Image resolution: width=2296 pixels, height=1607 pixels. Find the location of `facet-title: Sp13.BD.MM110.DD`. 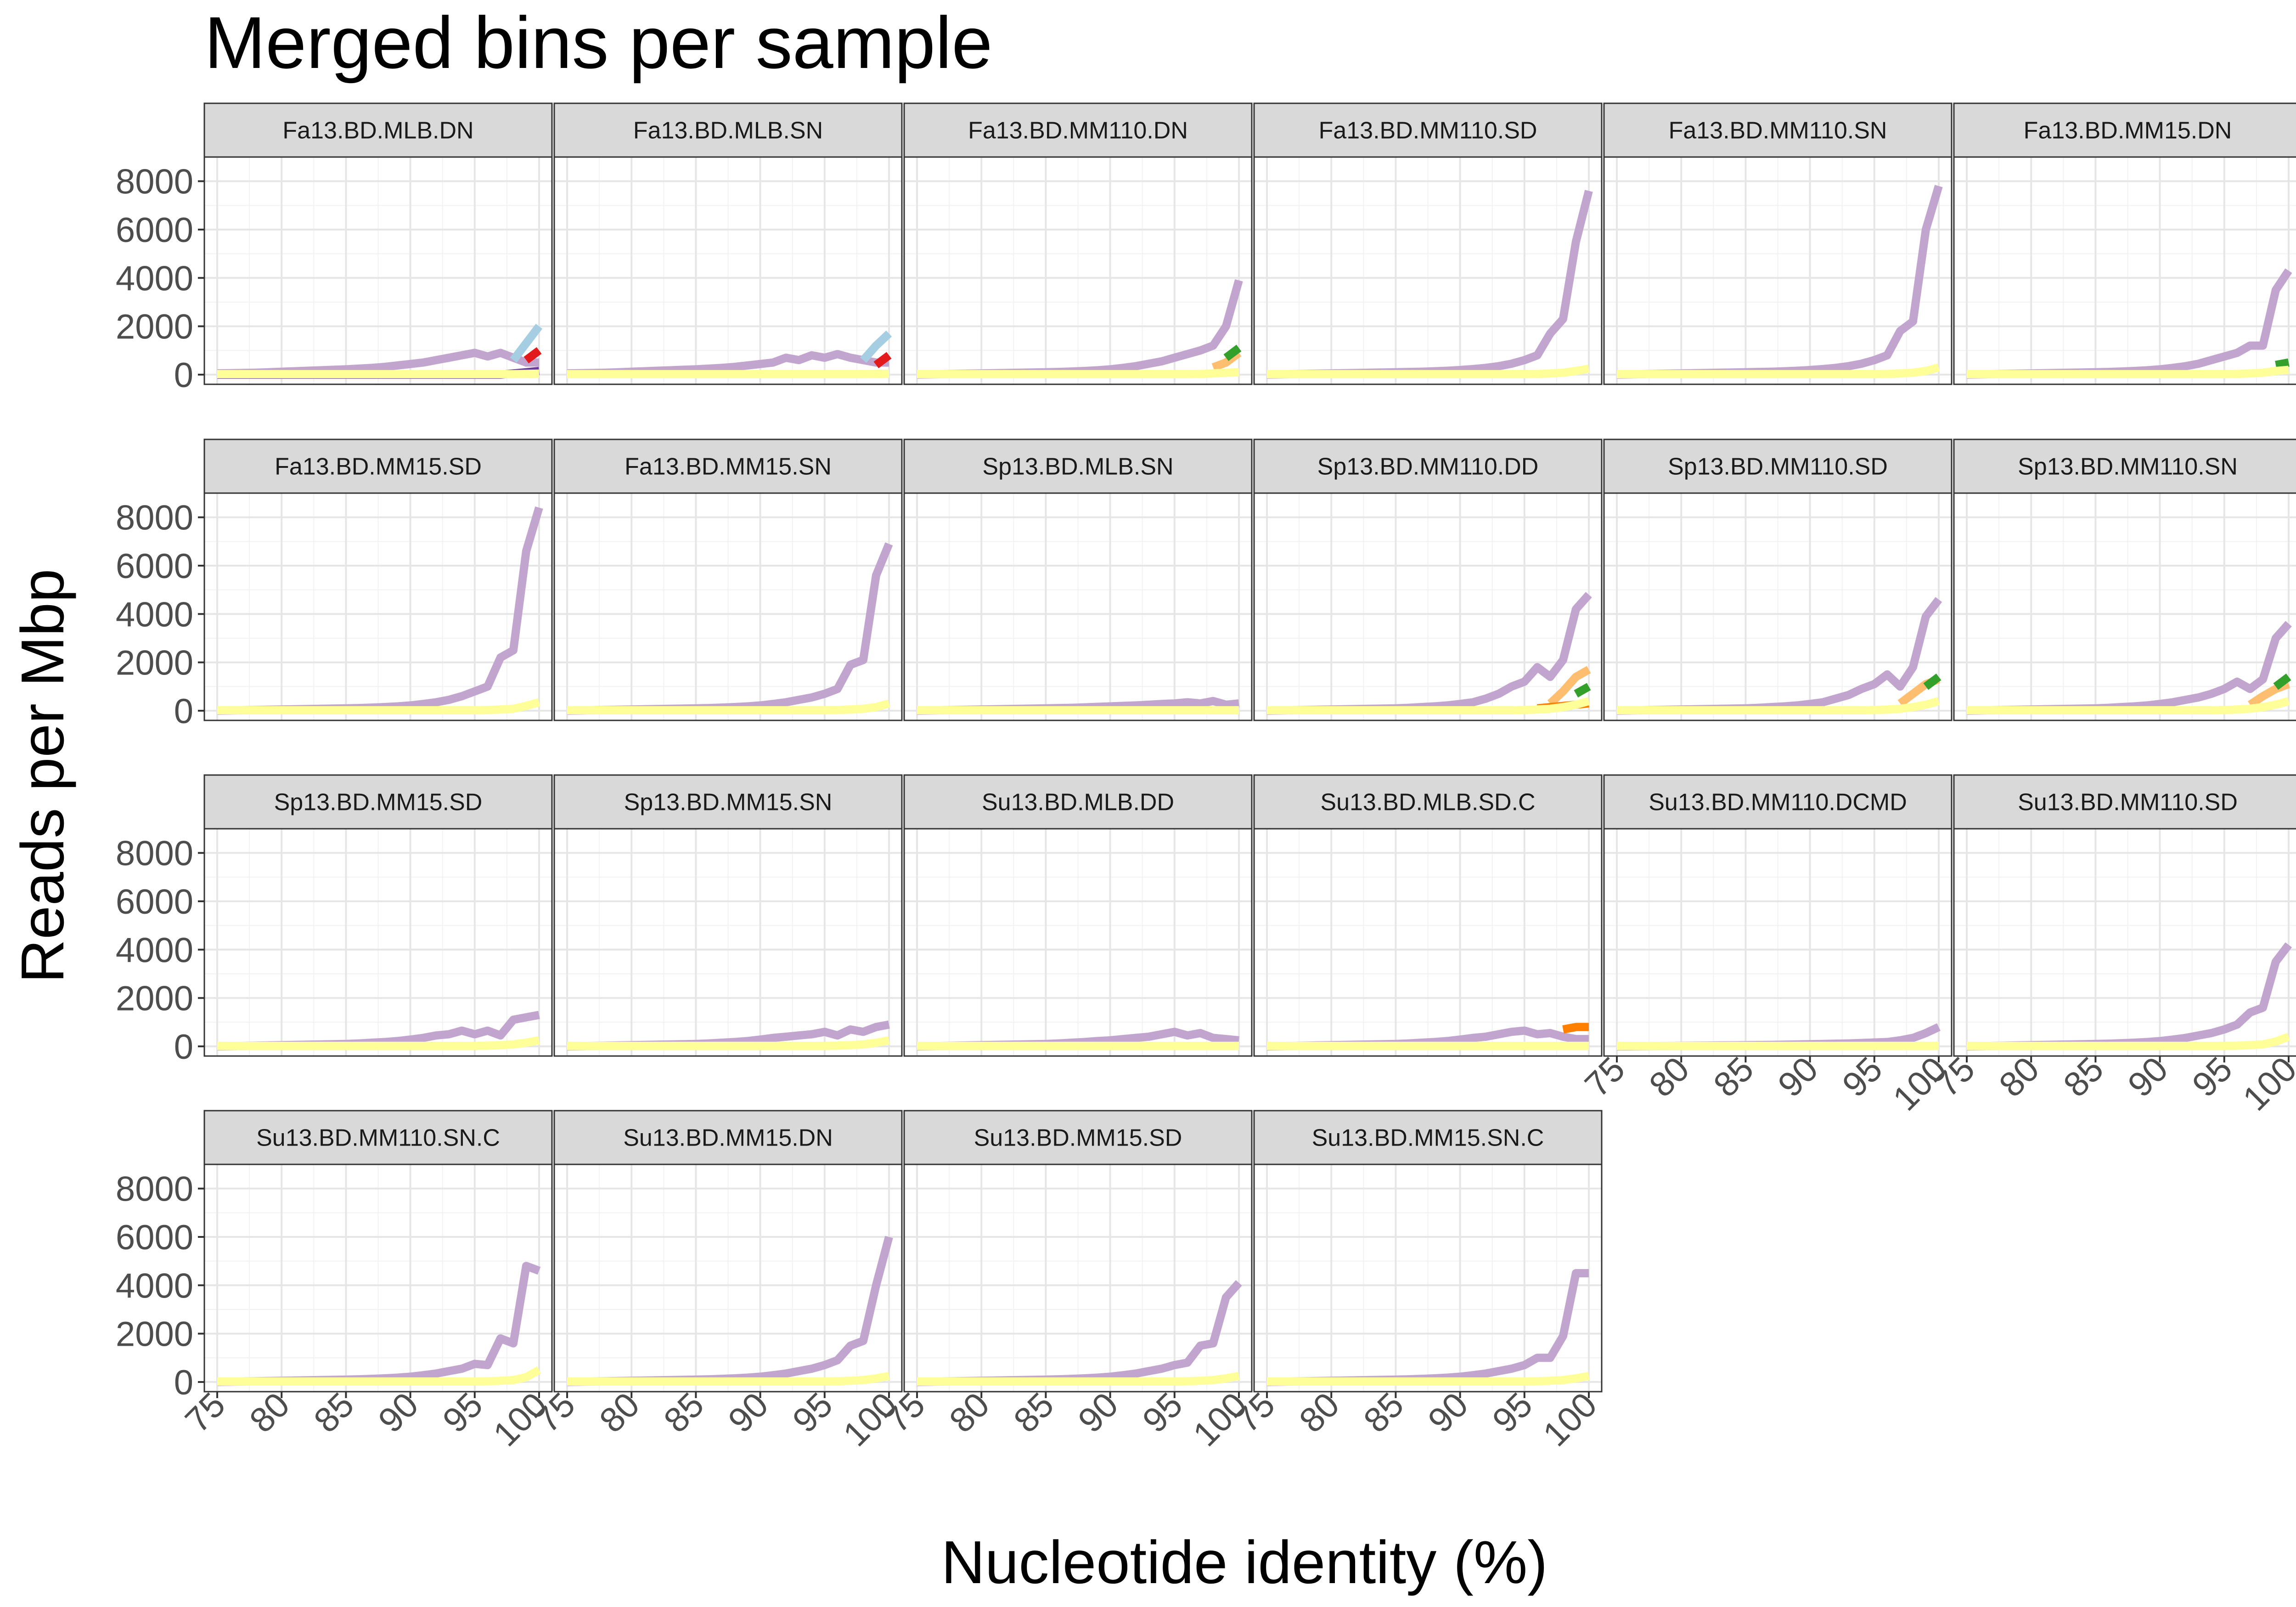

facet-title: Sp13.BD.MM110.DD is located at coordinates (1428, 467).